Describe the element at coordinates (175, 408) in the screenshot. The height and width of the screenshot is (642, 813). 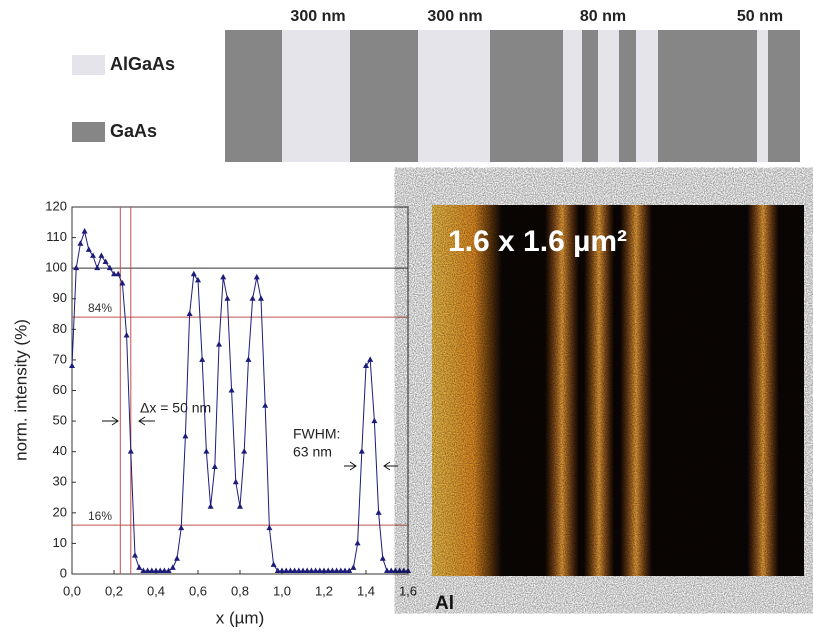
I see `annotation: Δx = 50 nm` at that location.